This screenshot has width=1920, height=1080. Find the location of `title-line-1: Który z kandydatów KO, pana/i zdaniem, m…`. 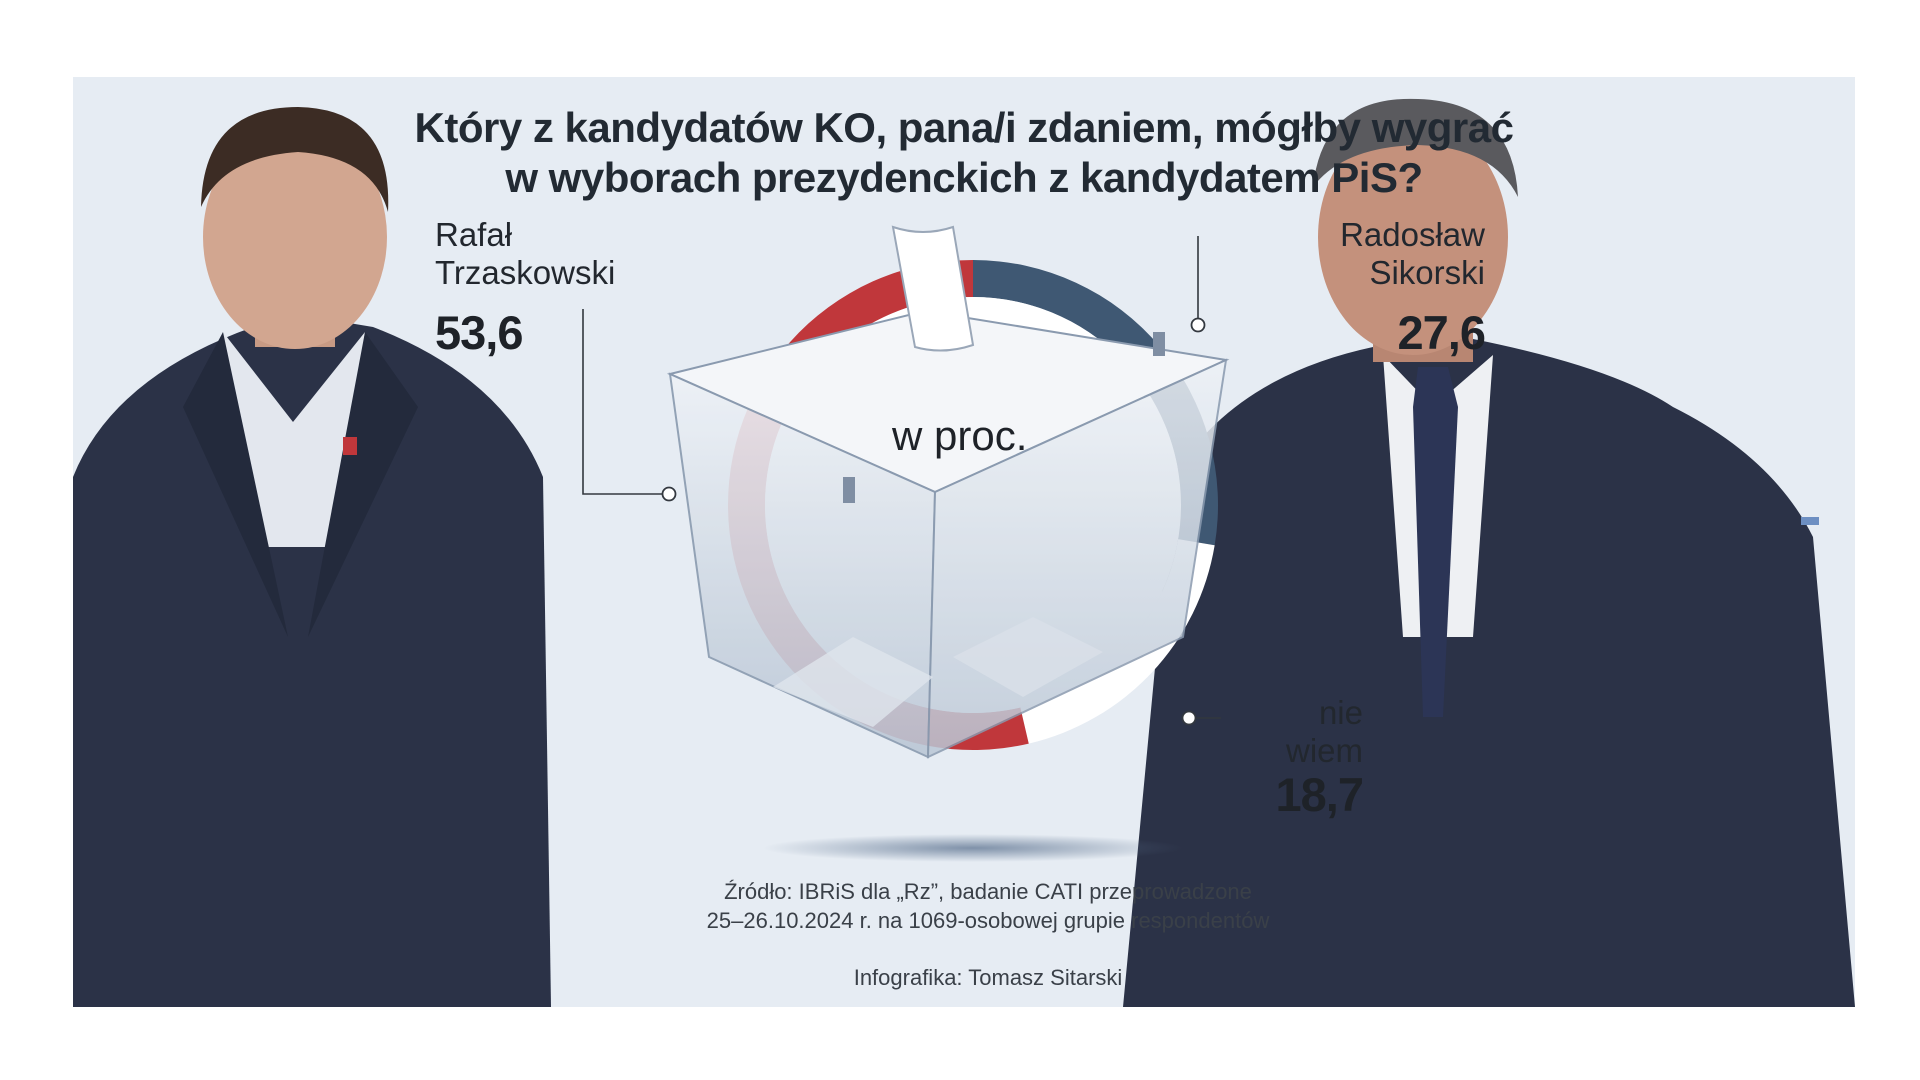

title-line-1: Który z kandydatów KO, pana/i zdaniem, m… is located at coordinates (964, 127).